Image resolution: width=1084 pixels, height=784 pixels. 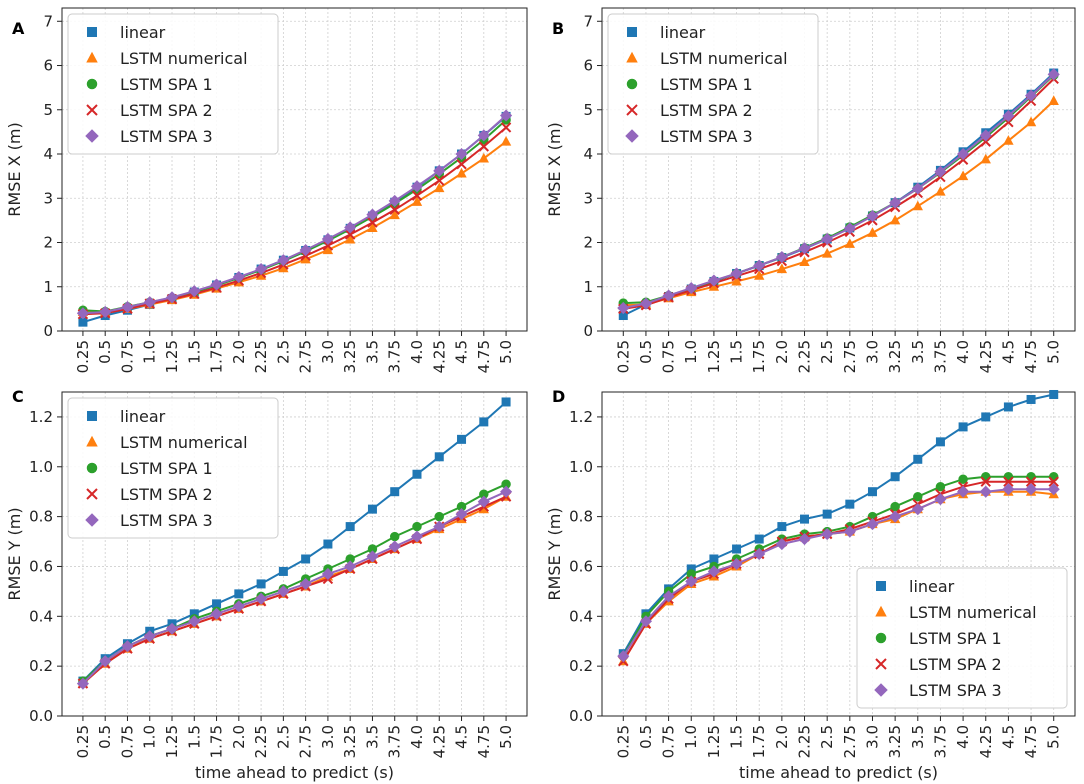 I want to click on y-tick-label: 1.0, so click(x=41, y=467).